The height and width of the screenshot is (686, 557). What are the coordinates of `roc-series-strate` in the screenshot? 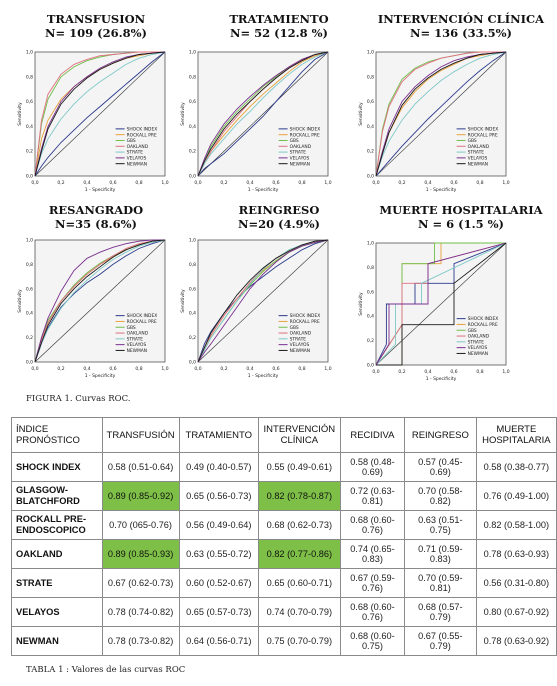 It's located at (441, 114).